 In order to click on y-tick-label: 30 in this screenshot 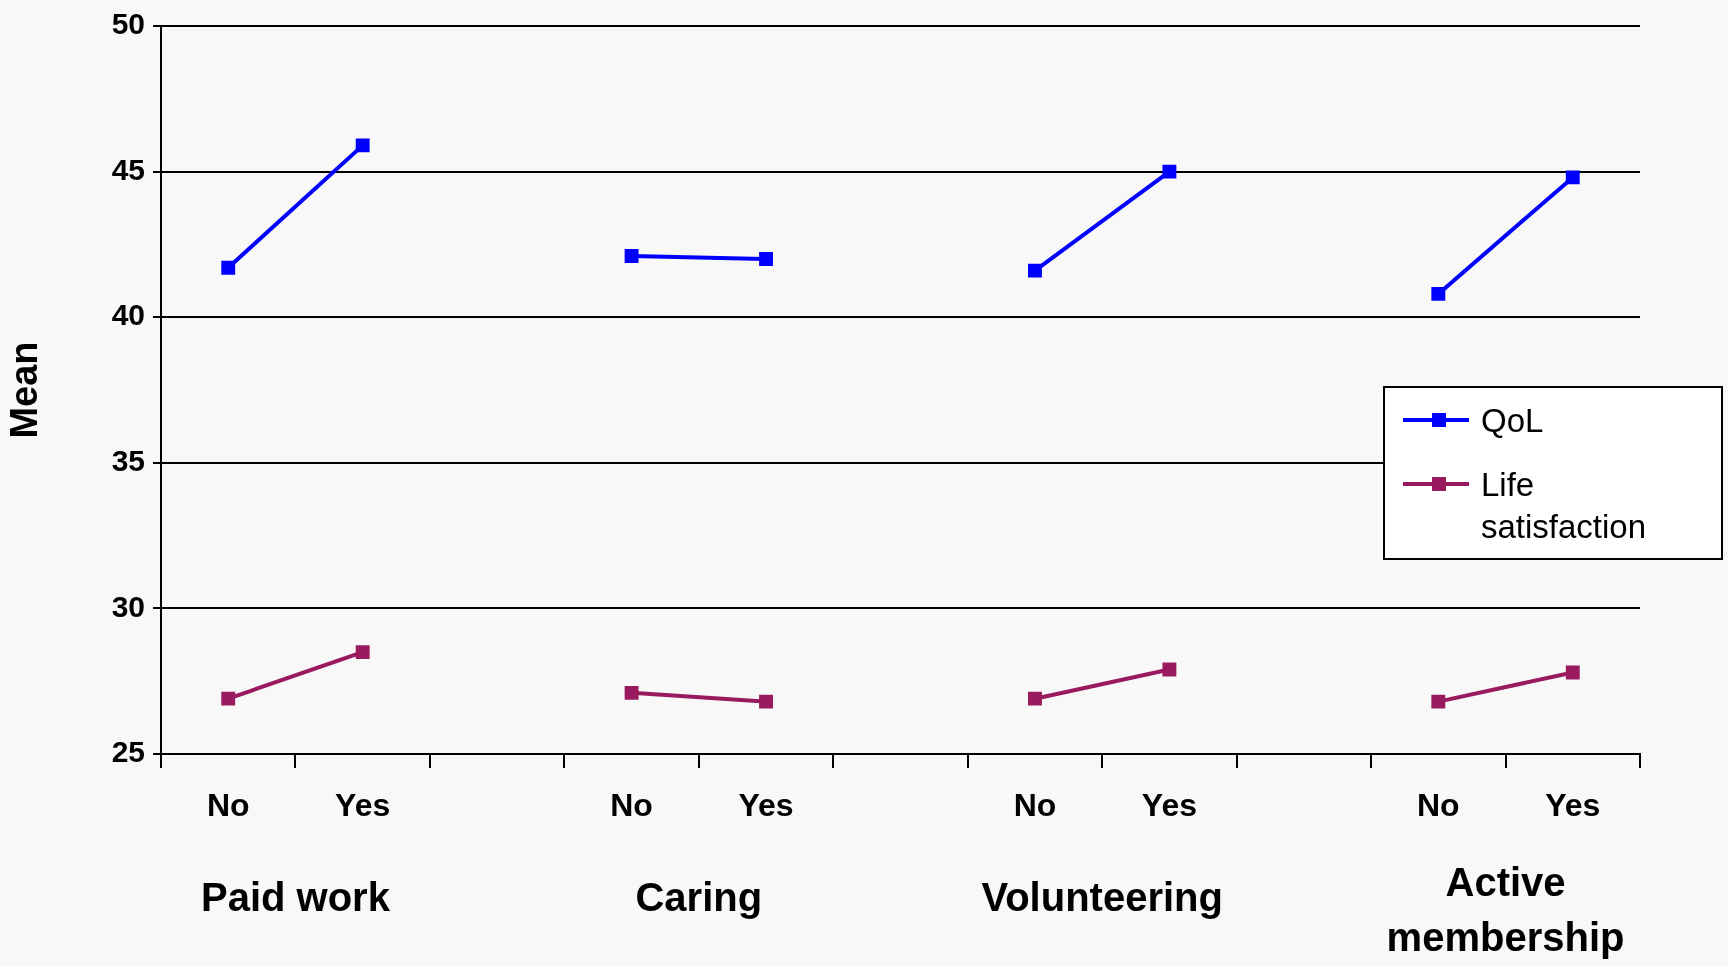, I will do `click(128, 606)`.